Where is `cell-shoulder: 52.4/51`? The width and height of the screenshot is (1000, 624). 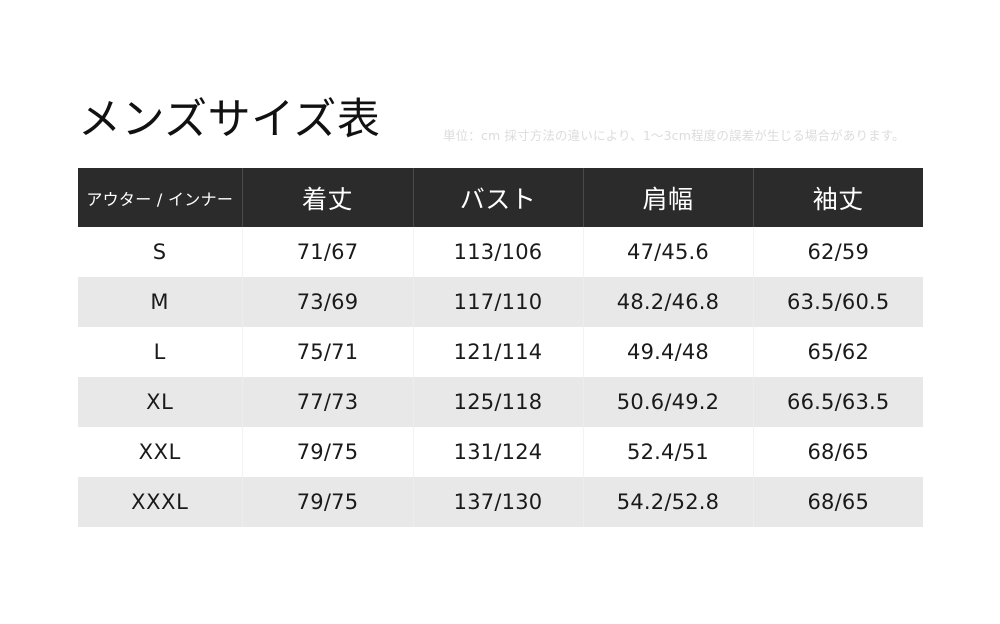
cell-shoulder: 52.4/51 is located at coordinates (668, 452).